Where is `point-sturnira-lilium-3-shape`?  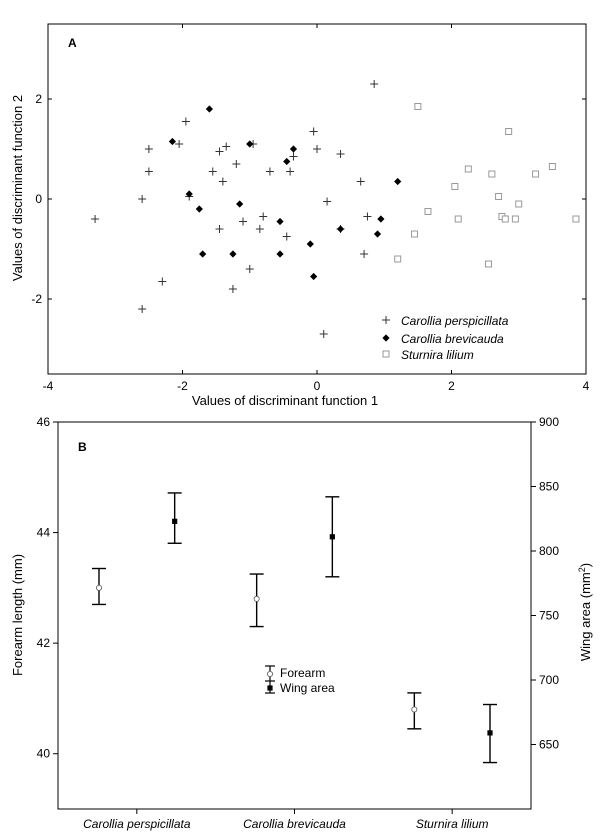 point-sturnira-lilium-3-shape is located at coordinates (428, 211).